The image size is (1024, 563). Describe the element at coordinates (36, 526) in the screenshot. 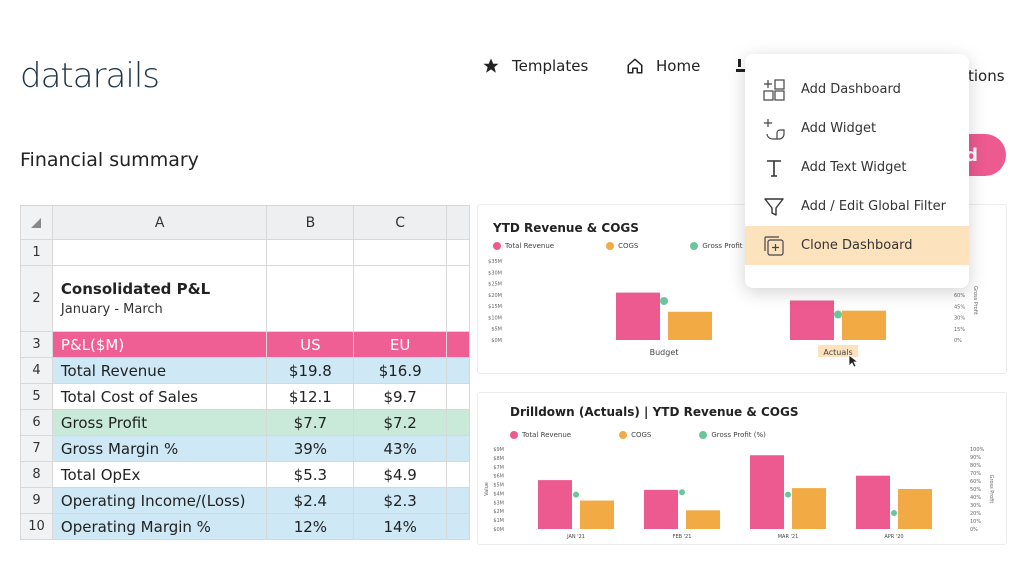

I see `row-number: 10` at that location.